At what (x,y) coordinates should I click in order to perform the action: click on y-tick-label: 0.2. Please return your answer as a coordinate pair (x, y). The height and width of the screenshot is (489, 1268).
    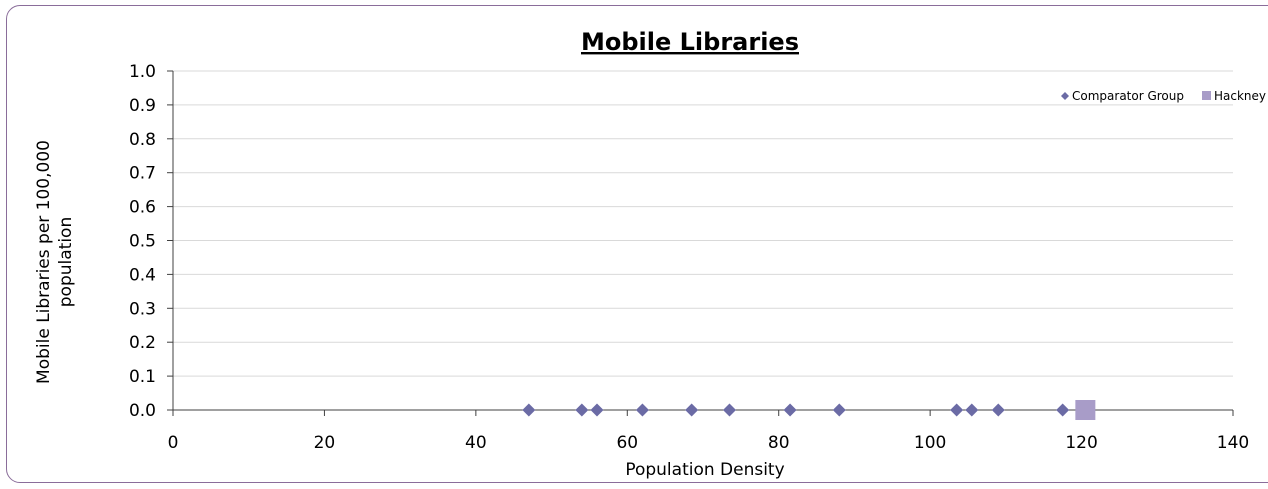
    Looking at the image, I should click on (142, 343).